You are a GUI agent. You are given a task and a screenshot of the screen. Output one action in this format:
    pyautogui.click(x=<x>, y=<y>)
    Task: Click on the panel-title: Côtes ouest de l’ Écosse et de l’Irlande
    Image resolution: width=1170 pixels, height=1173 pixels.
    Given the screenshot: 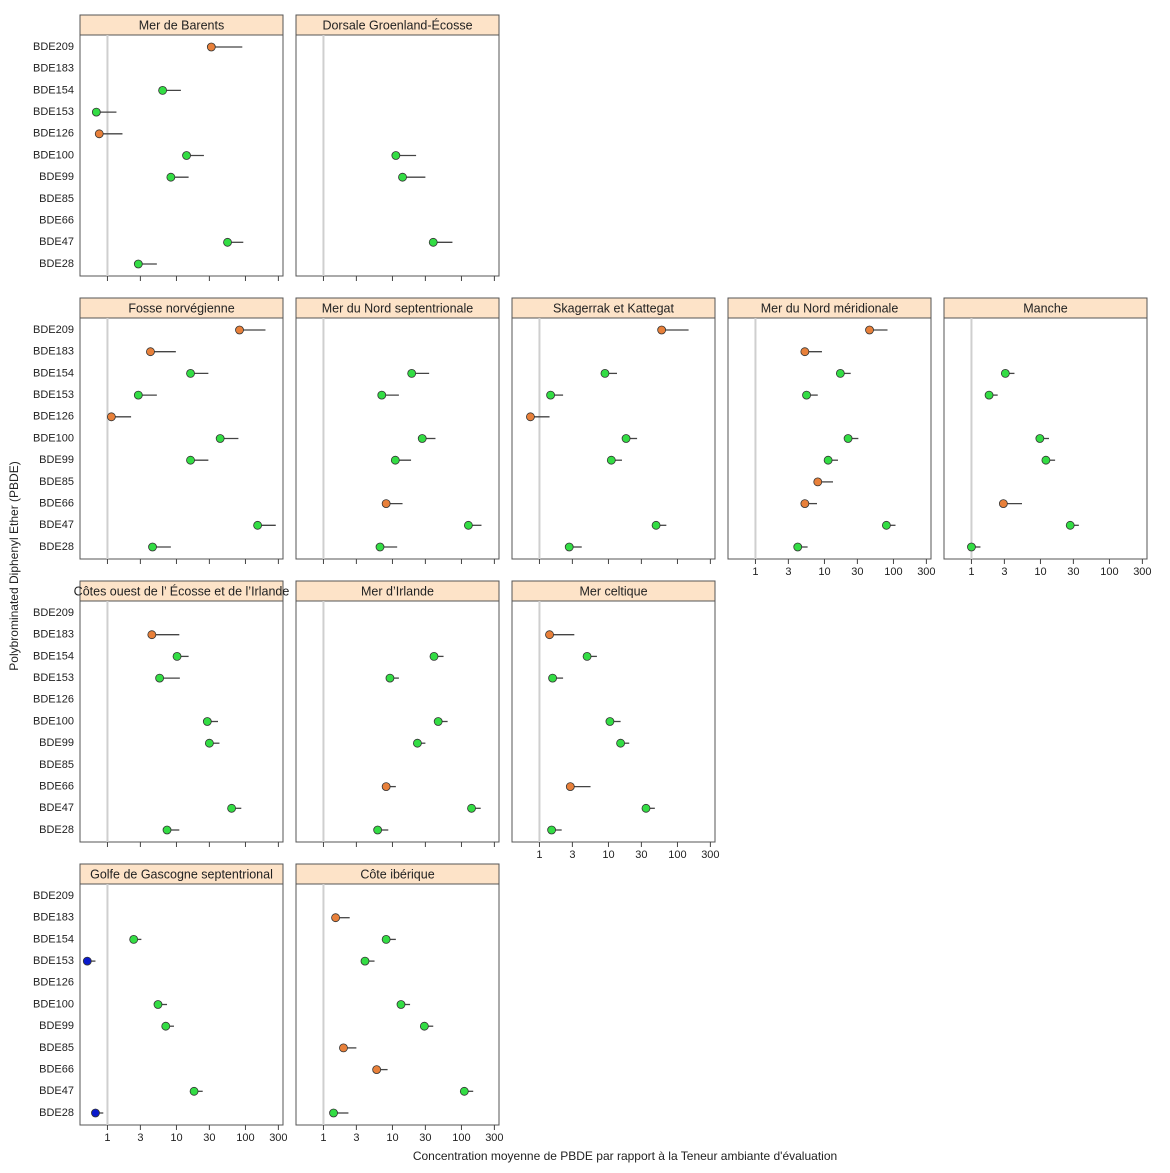 What is the action you would take?
    pyautogui.click(x=182, y=590)
    